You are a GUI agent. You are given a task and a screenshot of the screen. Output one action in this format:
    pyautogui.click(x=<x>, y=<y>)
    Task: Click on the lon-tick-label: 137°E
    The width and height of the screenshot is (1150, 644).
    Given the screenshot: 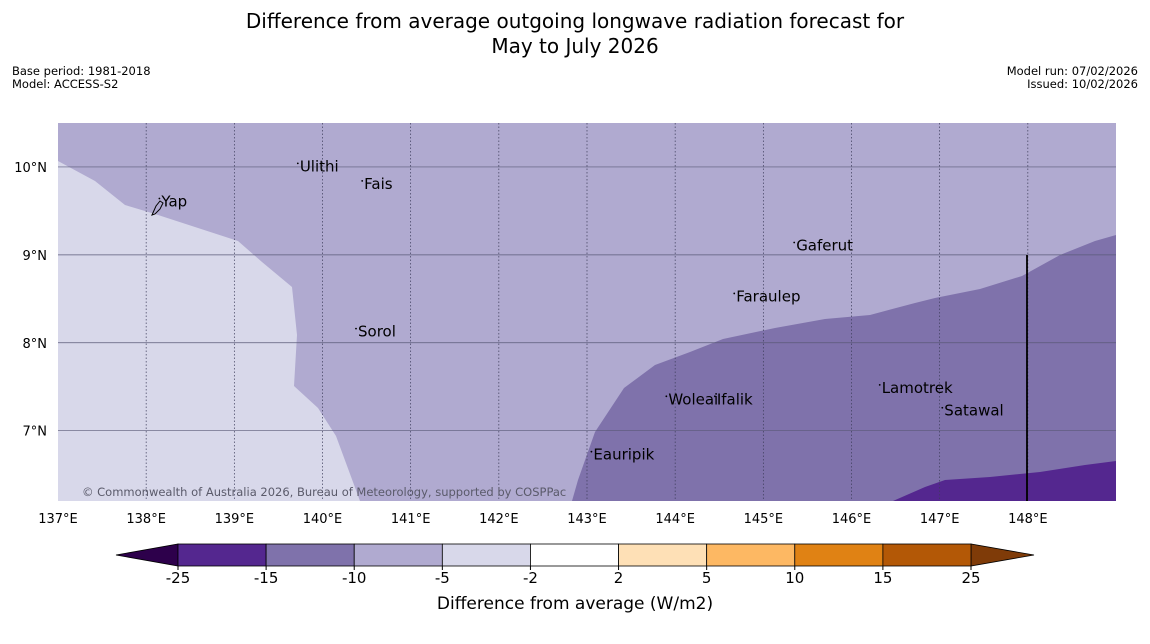 What is the action you would take?
    pyautogui.click(x=58, y=519)
    